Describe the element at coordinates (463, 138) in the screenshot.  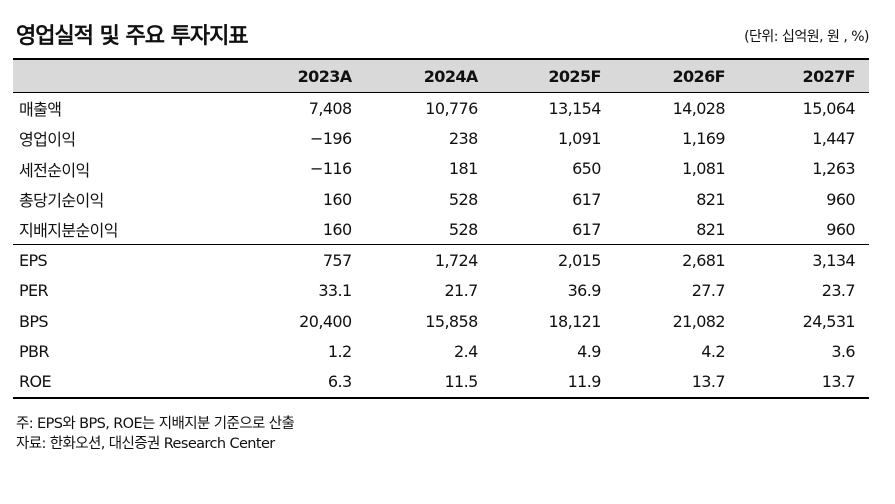
I see `table-cell: 238` at that location.